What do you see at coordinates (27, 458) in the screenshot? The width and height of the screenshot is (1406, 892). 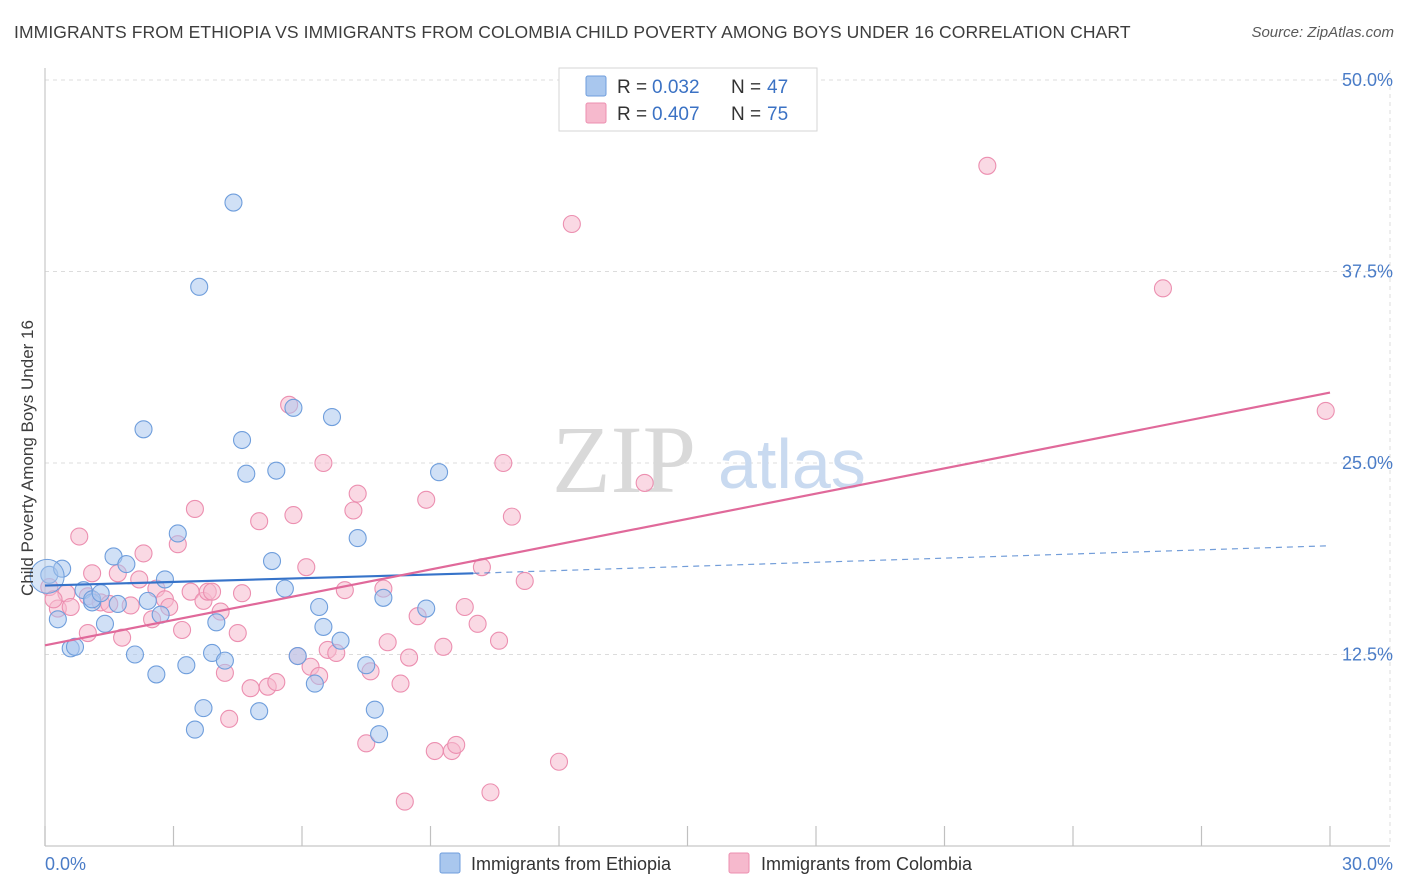 I see `y-axis-label: Child Poverty Among Boys Under 16` at bounding box center [27, 458].